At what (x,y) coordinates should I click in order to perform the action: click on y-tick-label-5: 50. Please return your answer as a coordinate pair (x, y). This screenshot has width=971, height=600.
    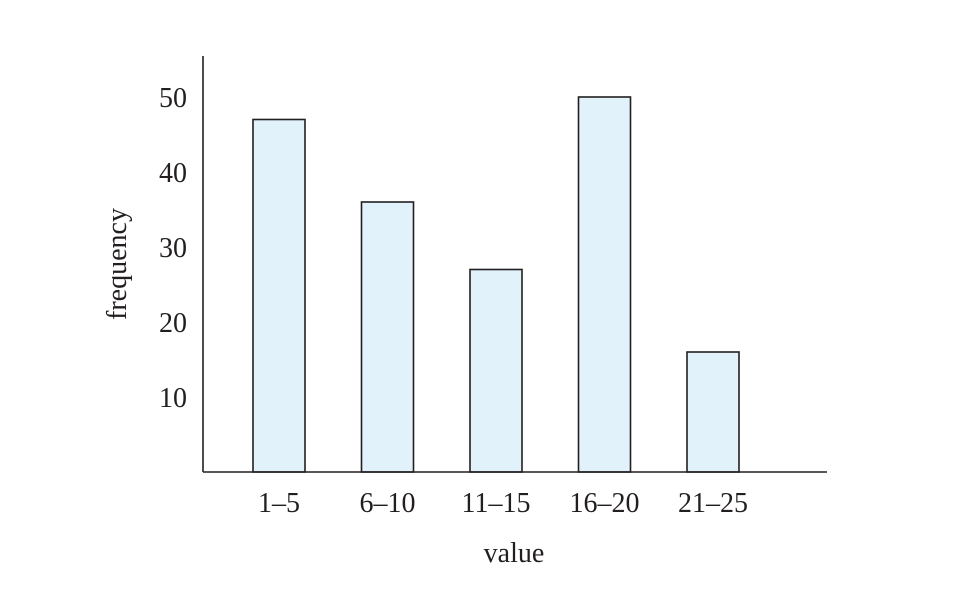
    Looking at the image, I should click on (173, 98).